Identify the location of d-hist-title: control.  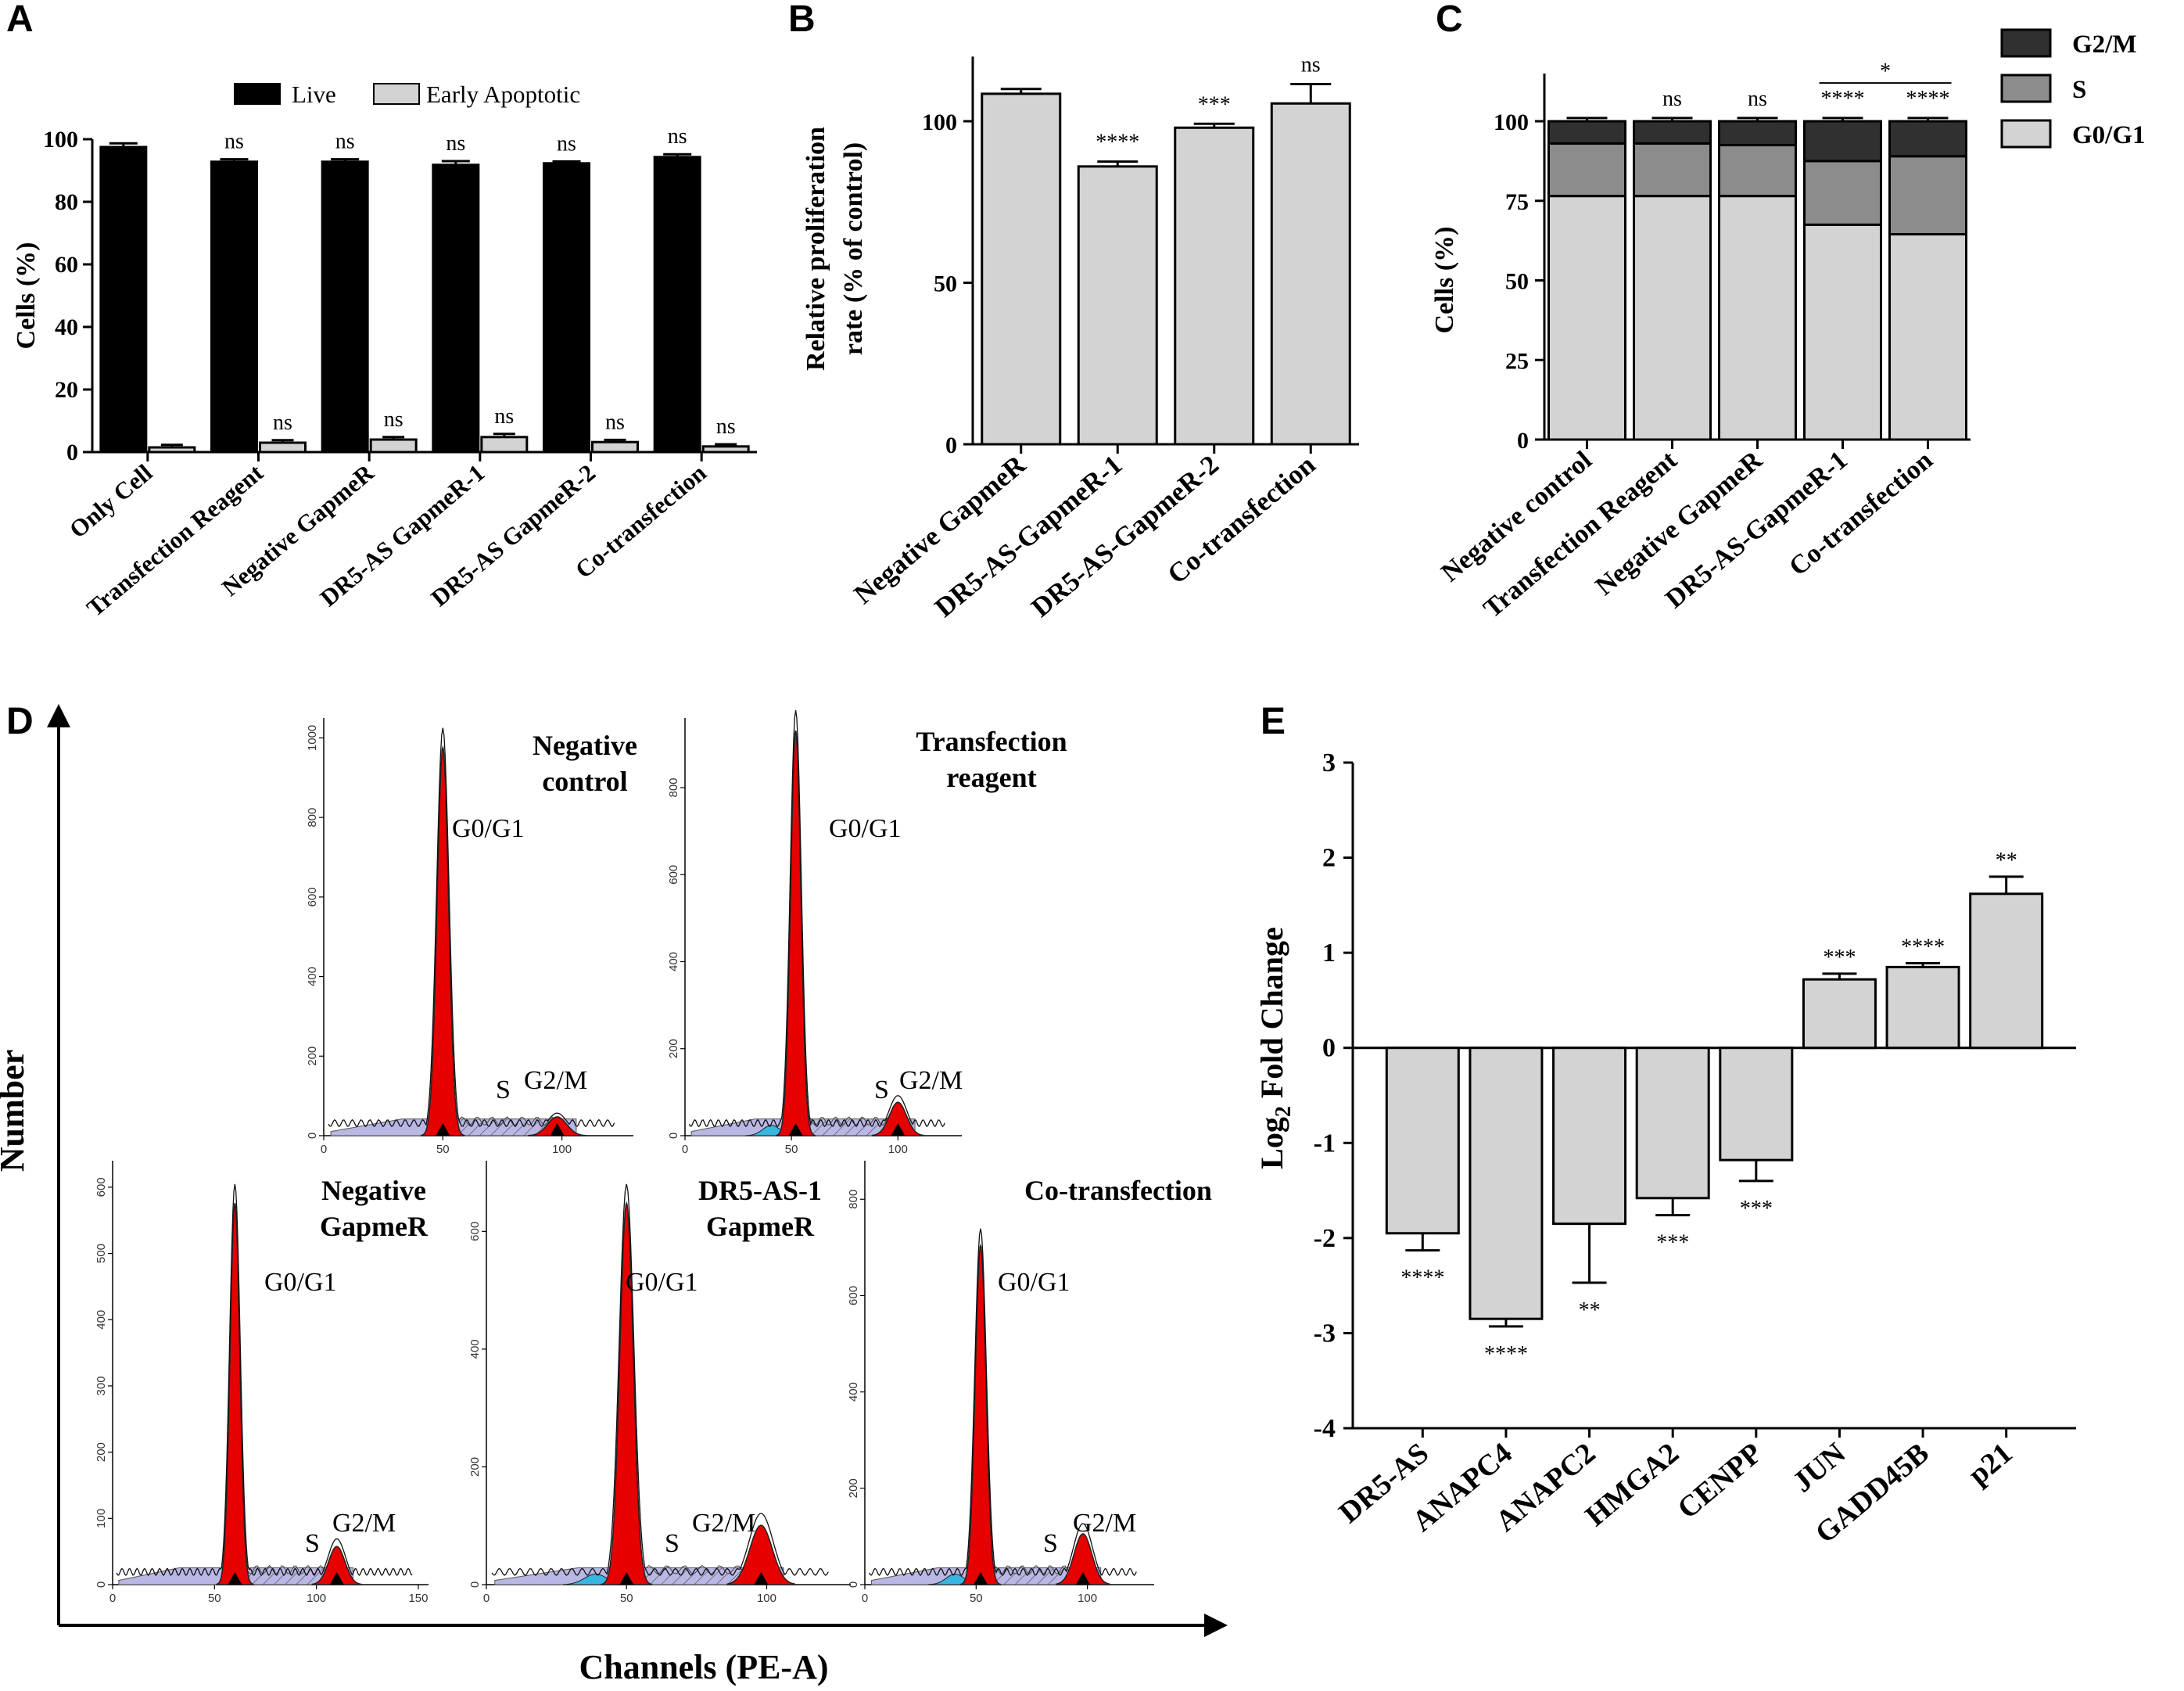
(584, 781).